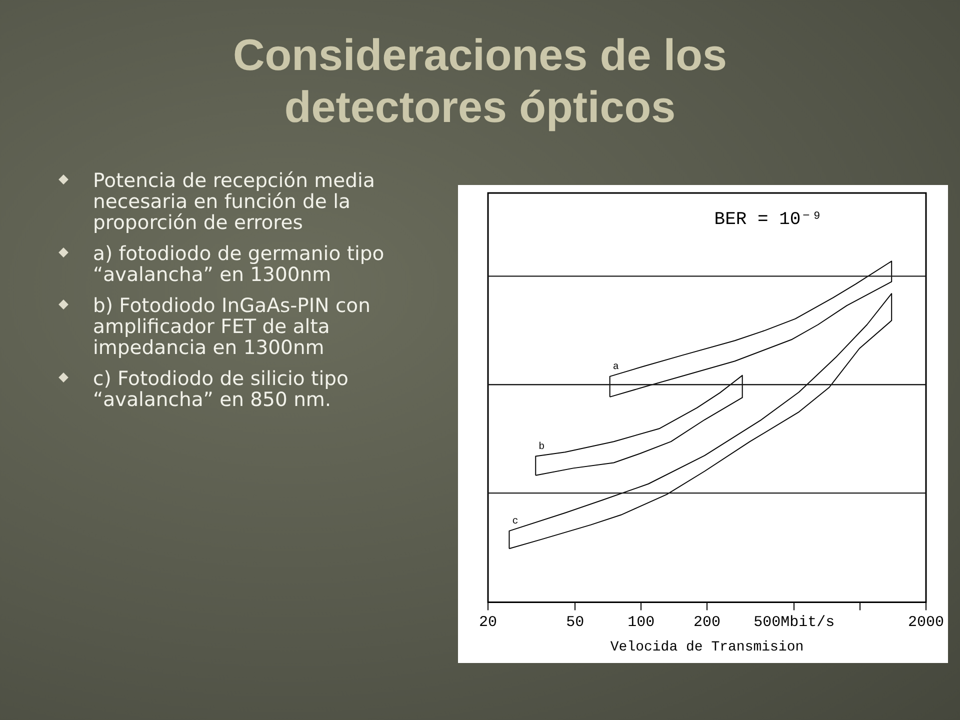 Image resolution: width=960 pixels, height=720 pixels. What do you see at coordinates (707, 623) in the screenshot?
I see `x-tick-label: 200` at bounding box center [707, 623].